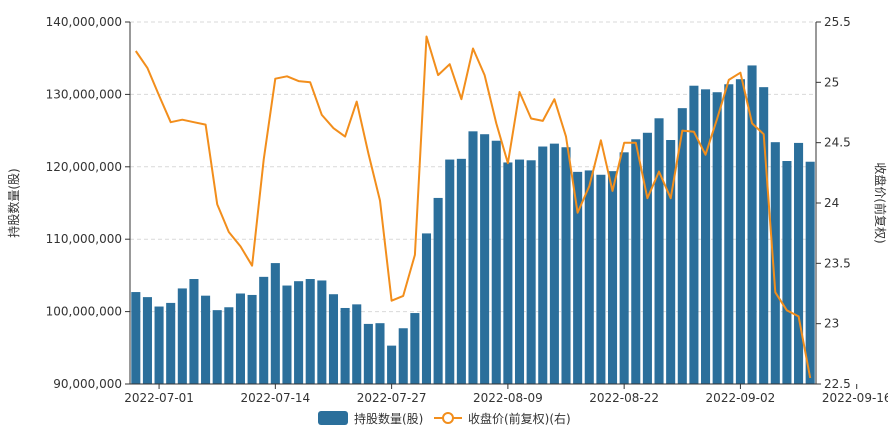 This screenshot has width=888, height=435. I want to click on x-tick-label: 2022-07-01, so click(159, 398).